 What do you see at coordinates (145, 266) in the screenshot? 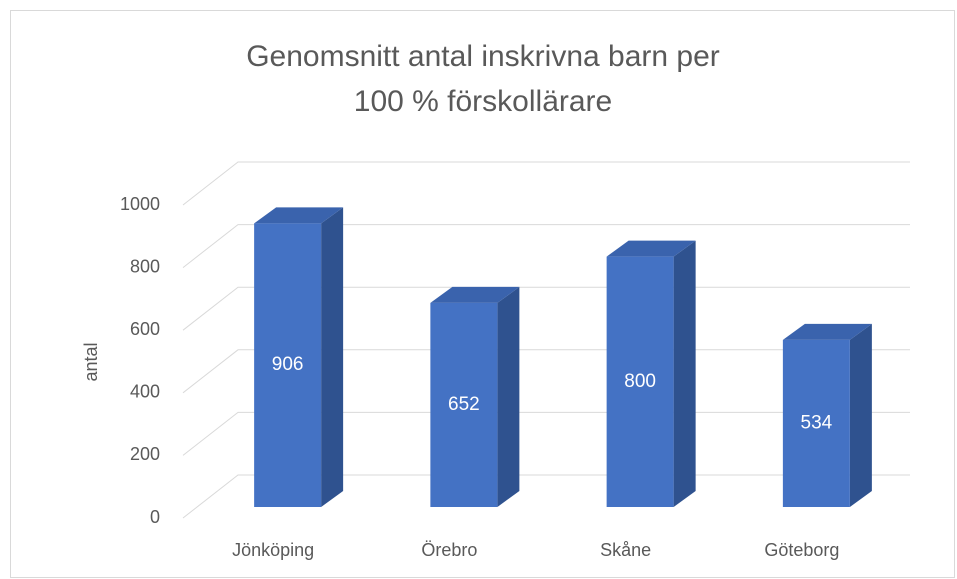
I see `y-tick-label: 800` at bounding box center [145, 266].